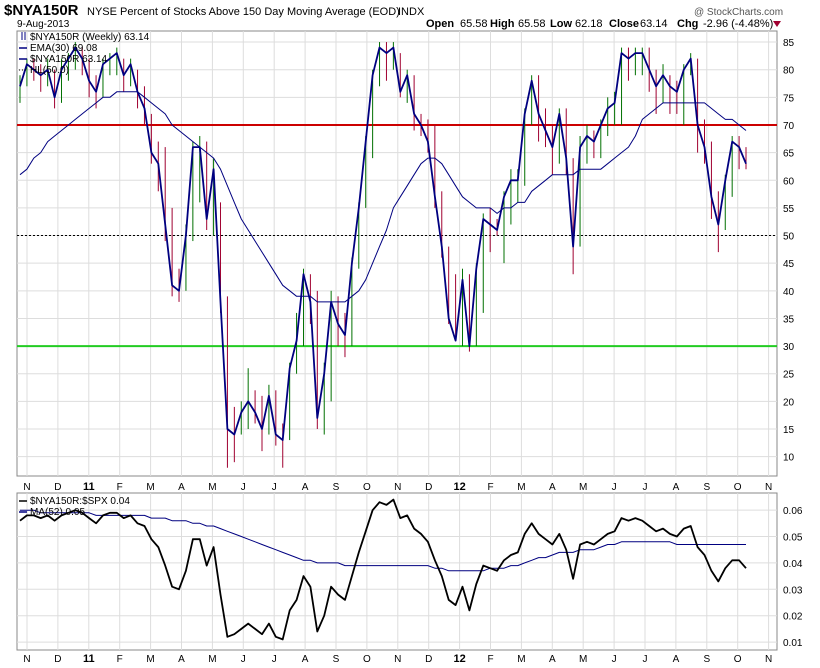 Image resolution: width=820 pixels, height=668 pixels. I want to click on legend-label: $NYA150R 63.14, so click(69, 59).